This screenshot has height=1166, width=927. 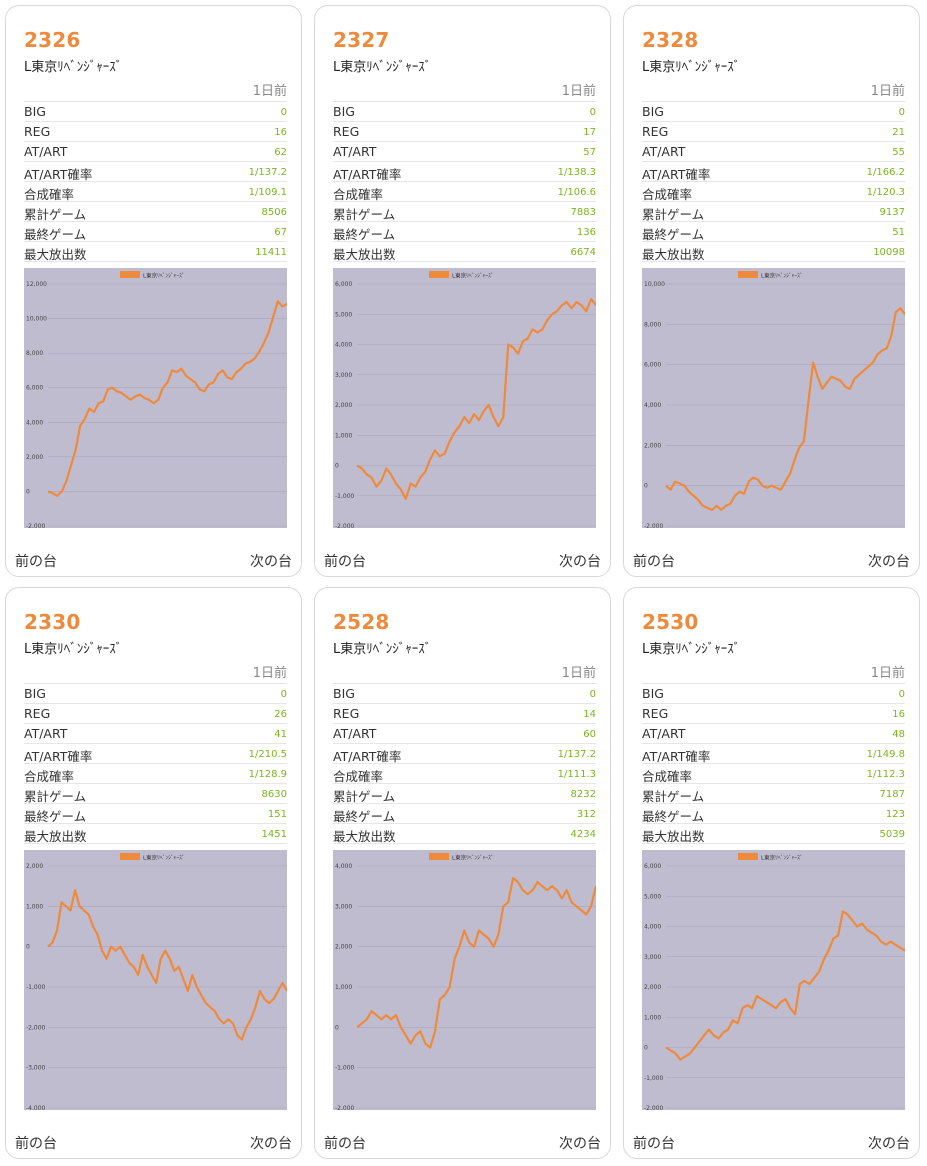 What do you see at coordinates (155, 794) in the screenshot?
I see `stat-row: 累計ゲーム 8630` at bounding box center [155, 794].